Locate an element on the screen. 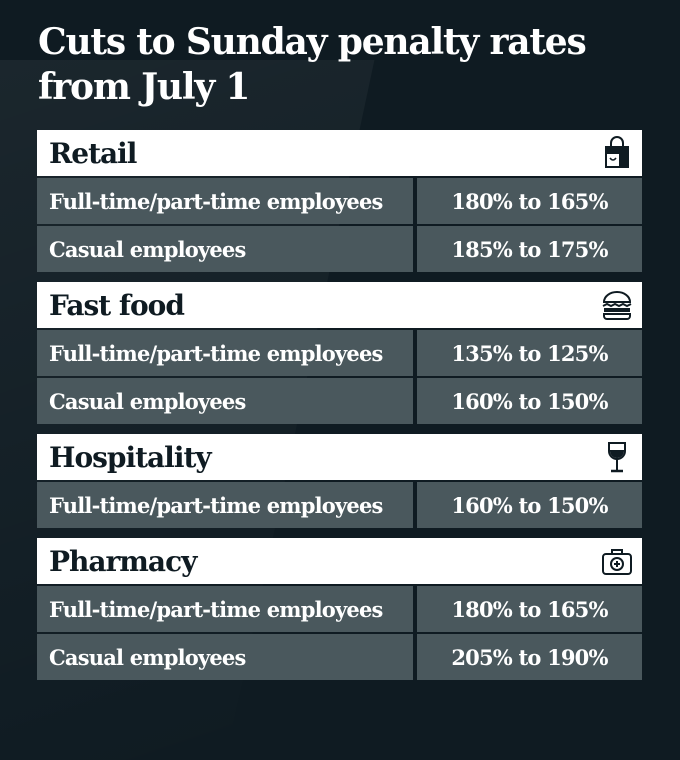 This screenshot has width=680, height=760. rate-change: 135% to 125% is located at coordinates (529, 353).